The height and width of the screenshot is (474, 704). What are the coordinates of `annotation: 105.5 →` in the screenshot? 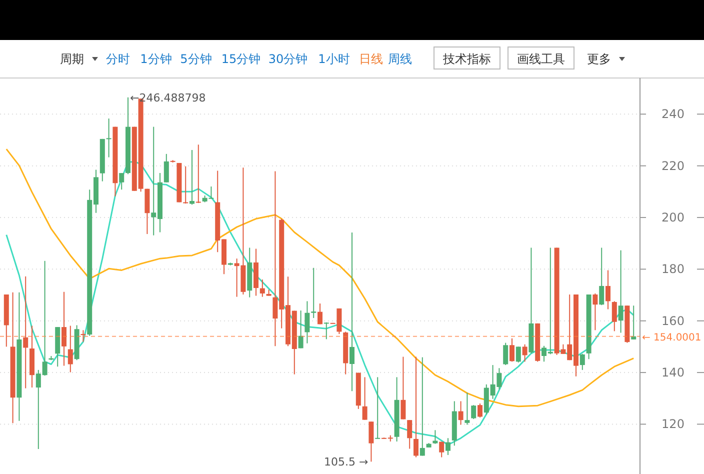 It's located at (346, 462).